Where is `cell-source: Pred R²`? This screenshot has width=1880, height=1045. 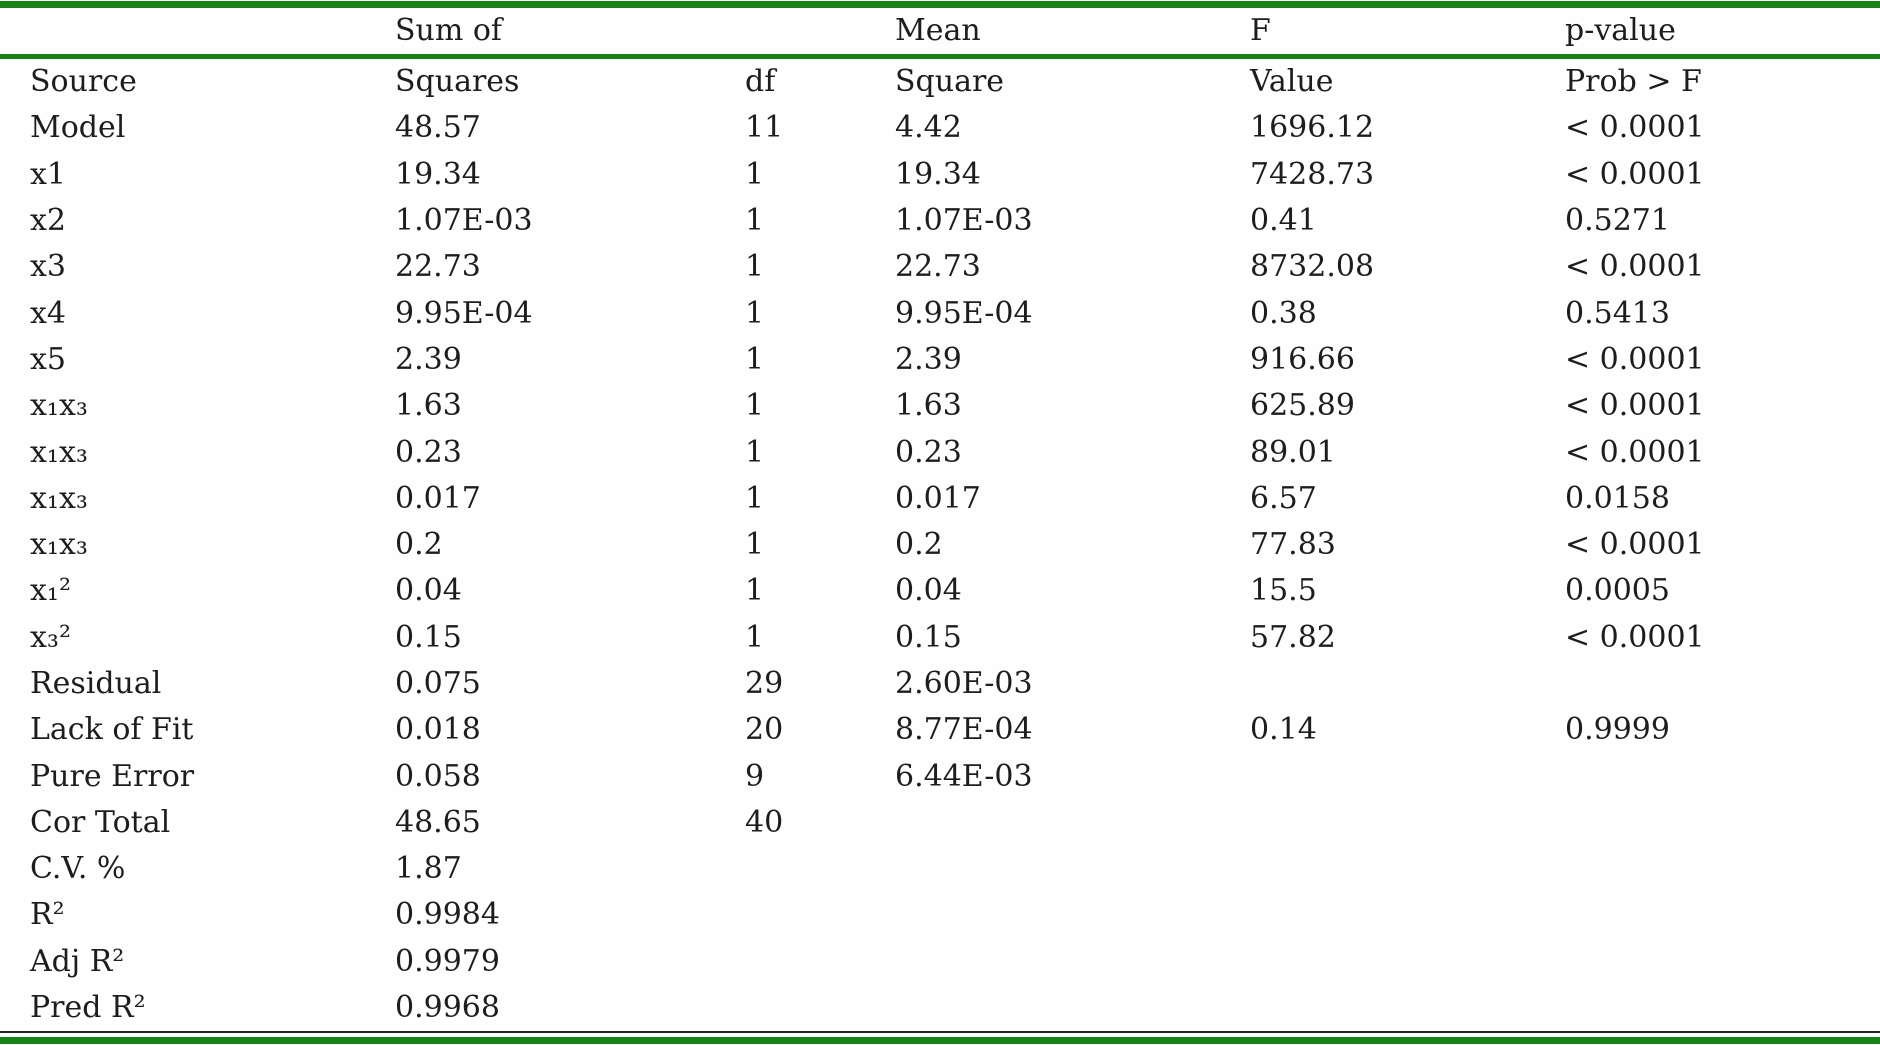 cell-source: Pred R² is located at coordinates (88, 1008).